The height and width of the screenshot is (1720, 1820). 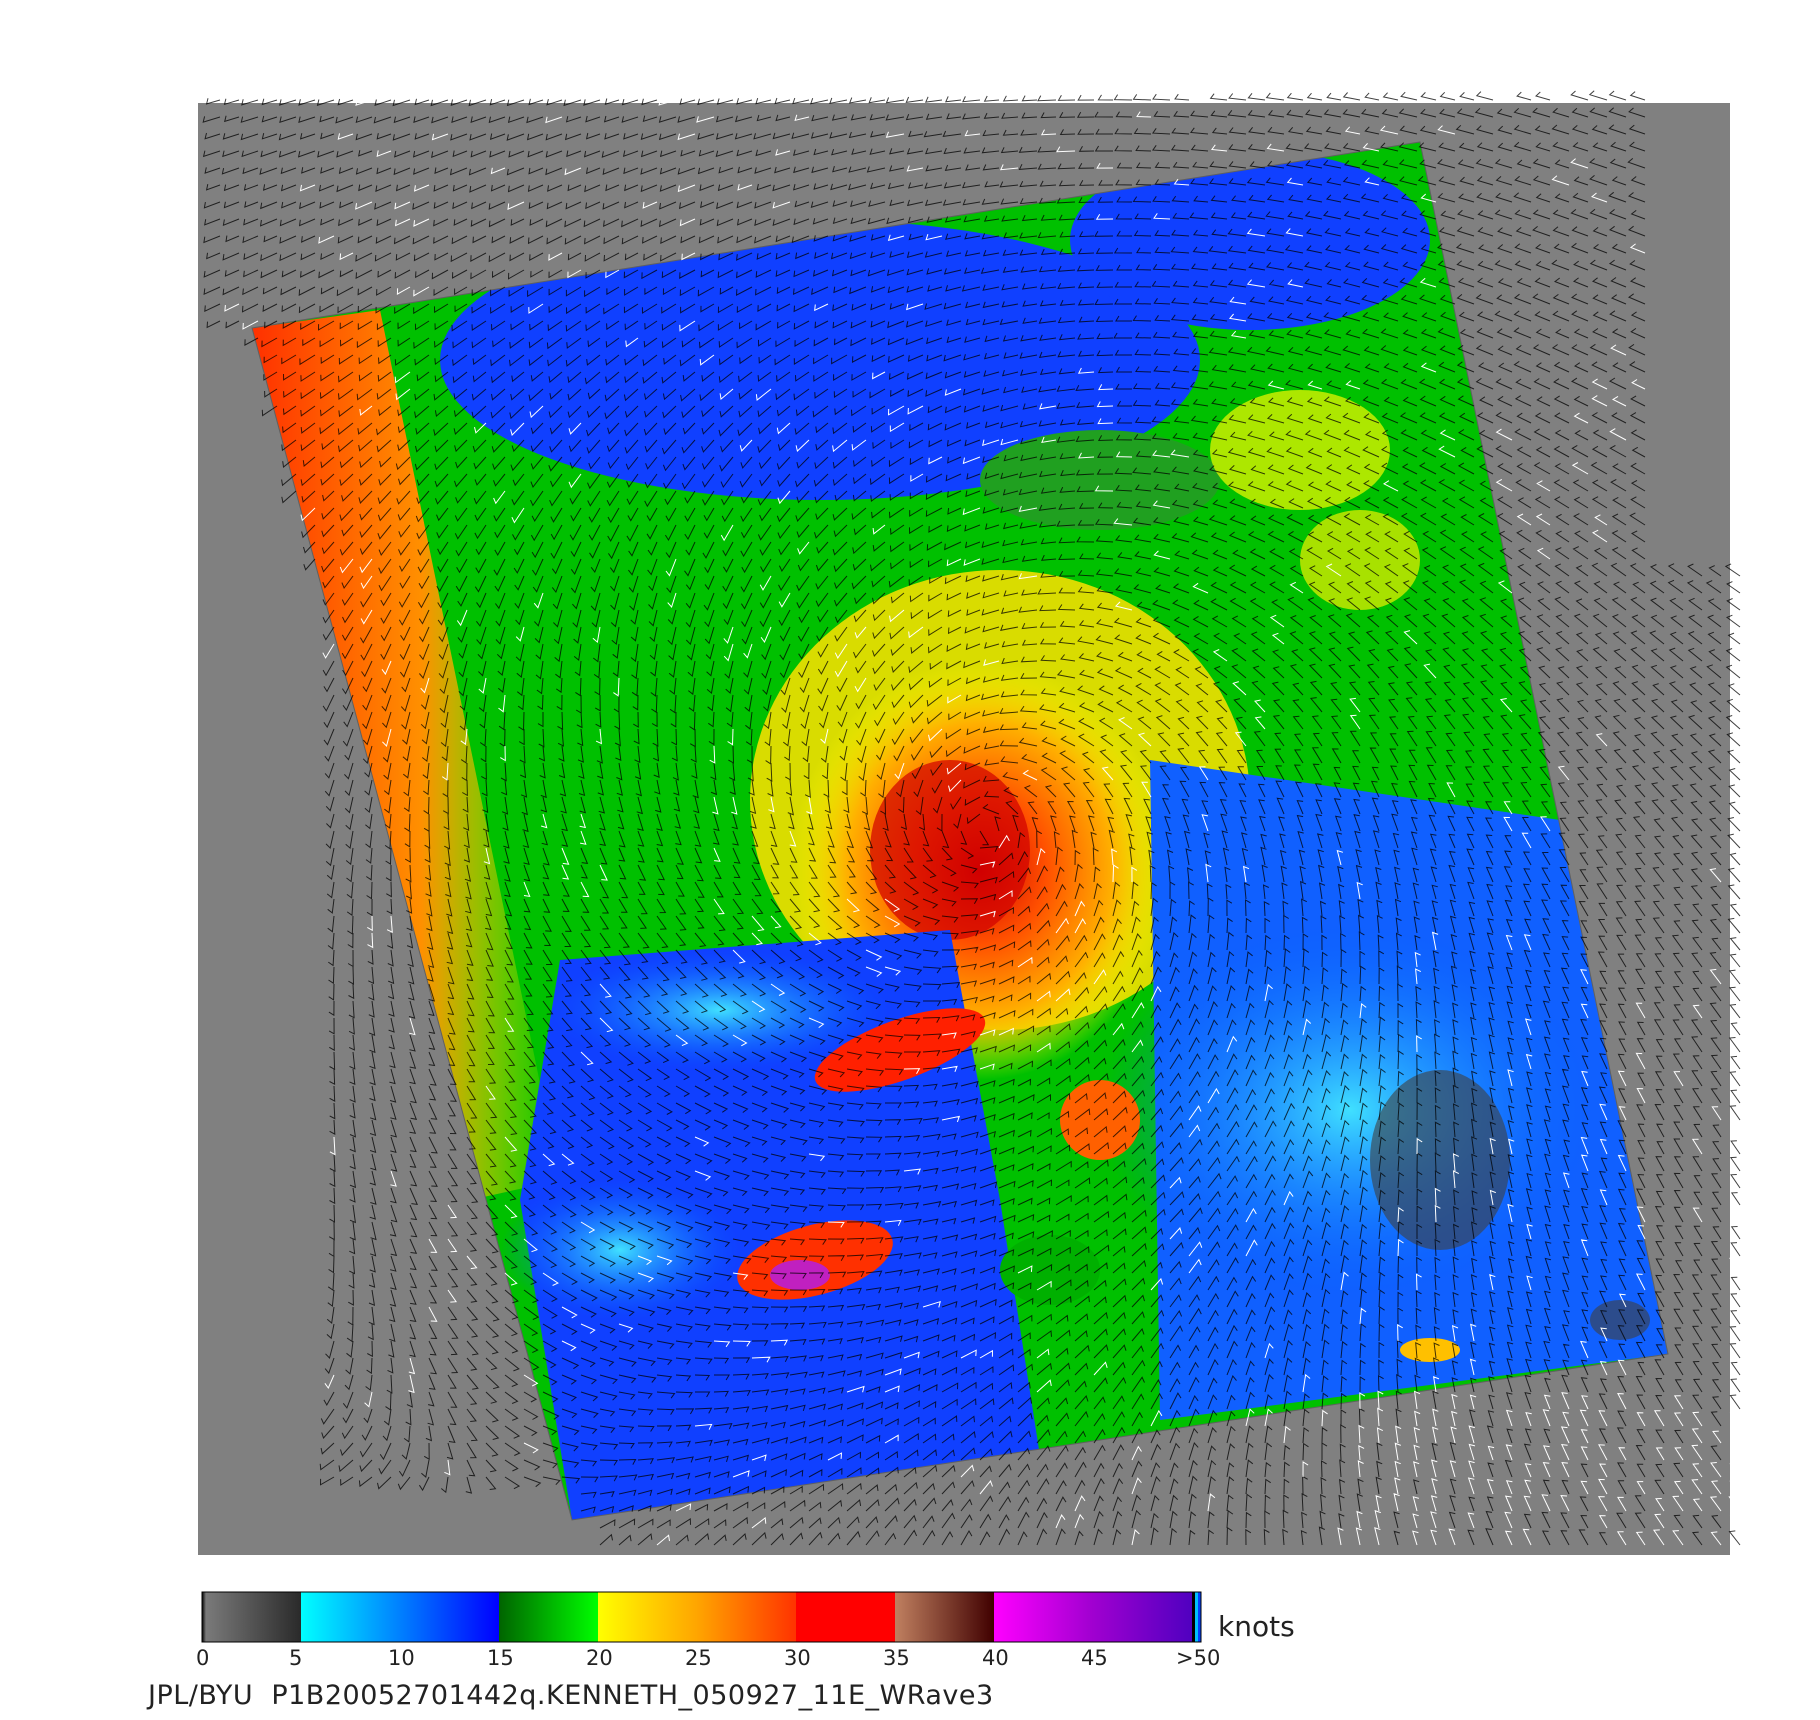 I want to click on colorbar-tick: 10, so click(x=401, y=1658).